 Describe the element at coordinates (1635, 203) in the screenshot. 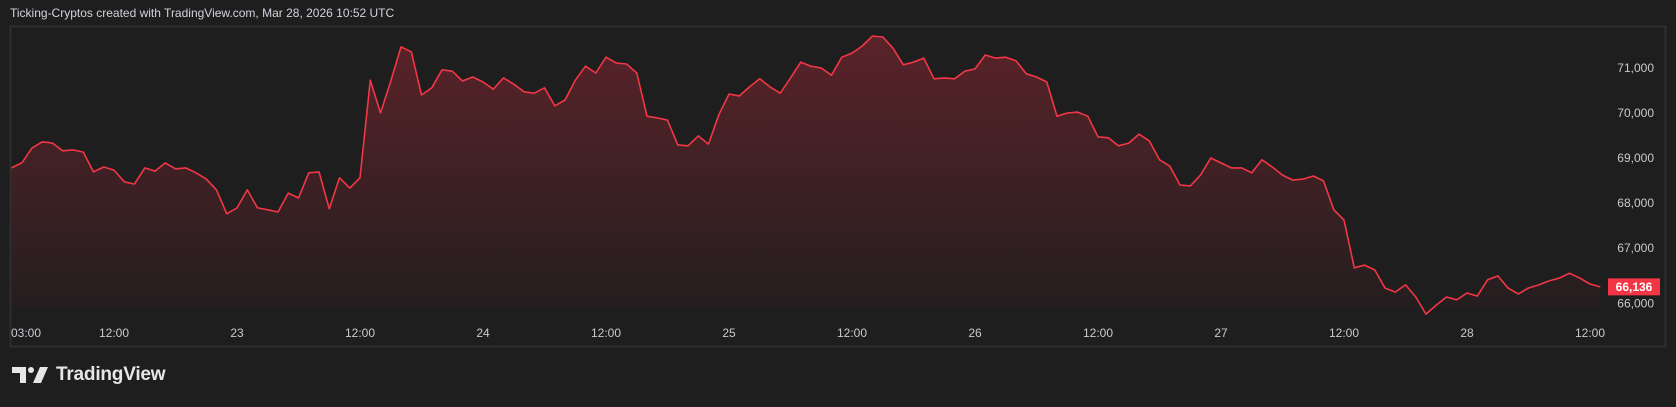

I see `price-tick-label: 68,000` at that location.